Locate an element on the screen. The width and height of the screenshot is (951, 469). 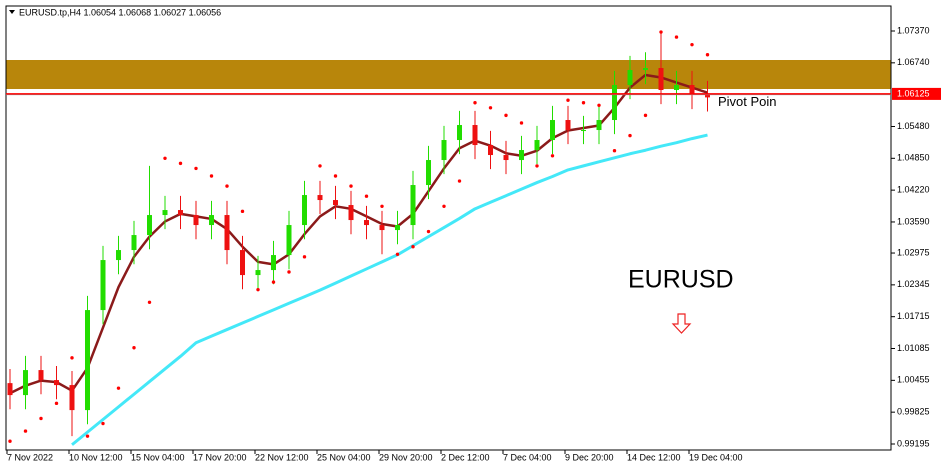
x-tick-label: 14 Dec 12:00 is located at coordinates (654, 457).